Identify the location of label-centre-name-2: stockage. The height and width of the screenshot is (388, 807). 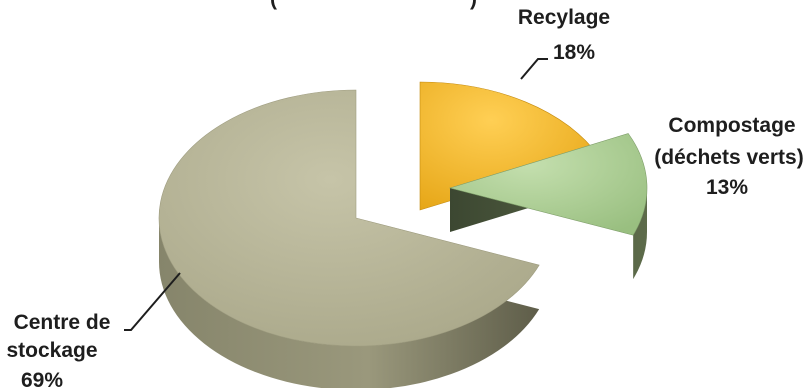
(51, 350).